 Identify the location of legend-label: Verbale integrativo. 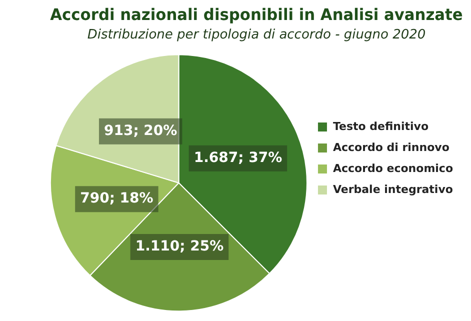
(393, 189).